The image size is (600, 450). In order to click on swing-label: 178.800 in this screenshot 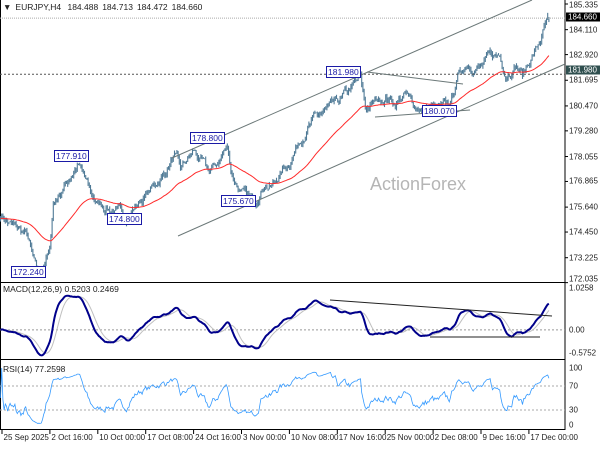, I will do `click(207, 138)`.